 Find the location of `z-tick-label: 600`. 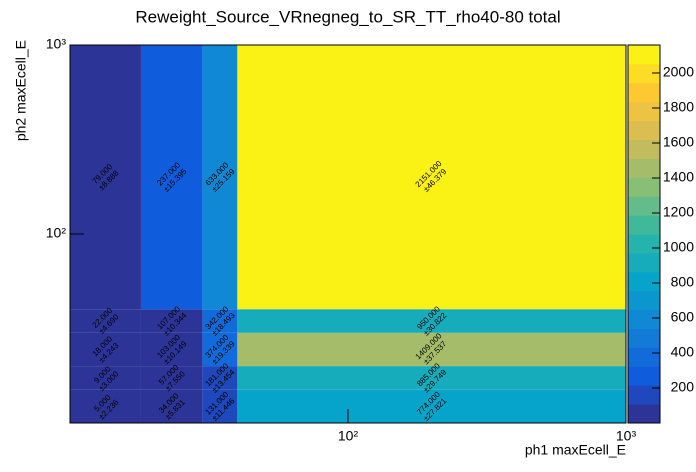

z-tick-label: 600 is located at coordinates (683, 317).